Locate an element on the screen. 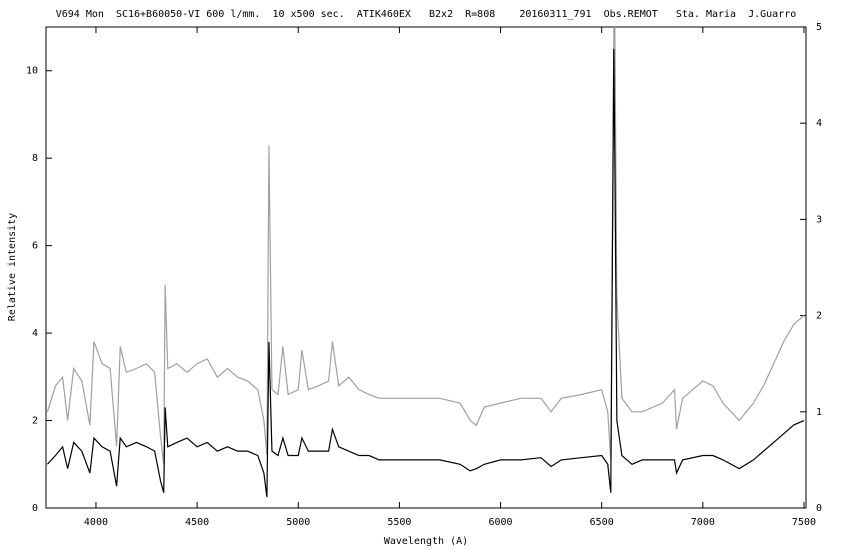 The image size is (850, 550). x-tick-label: 7500 is located at coordinates (804, 522).